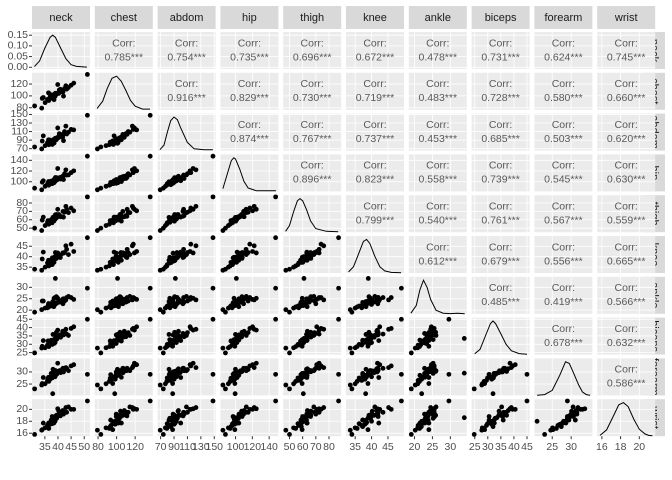  Describe the element at coordinates (22, 211) in the screenshot. I see `y-tick-label: 70` at that location.